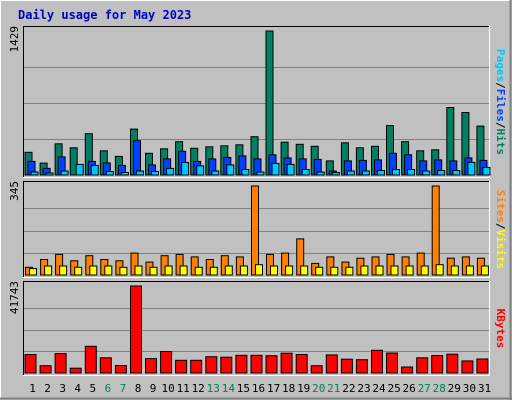 The image size is (512, 400). Describe the element at coordinates (258, 388) in the screenshot. I see `x-tick-label: 16` at that location.